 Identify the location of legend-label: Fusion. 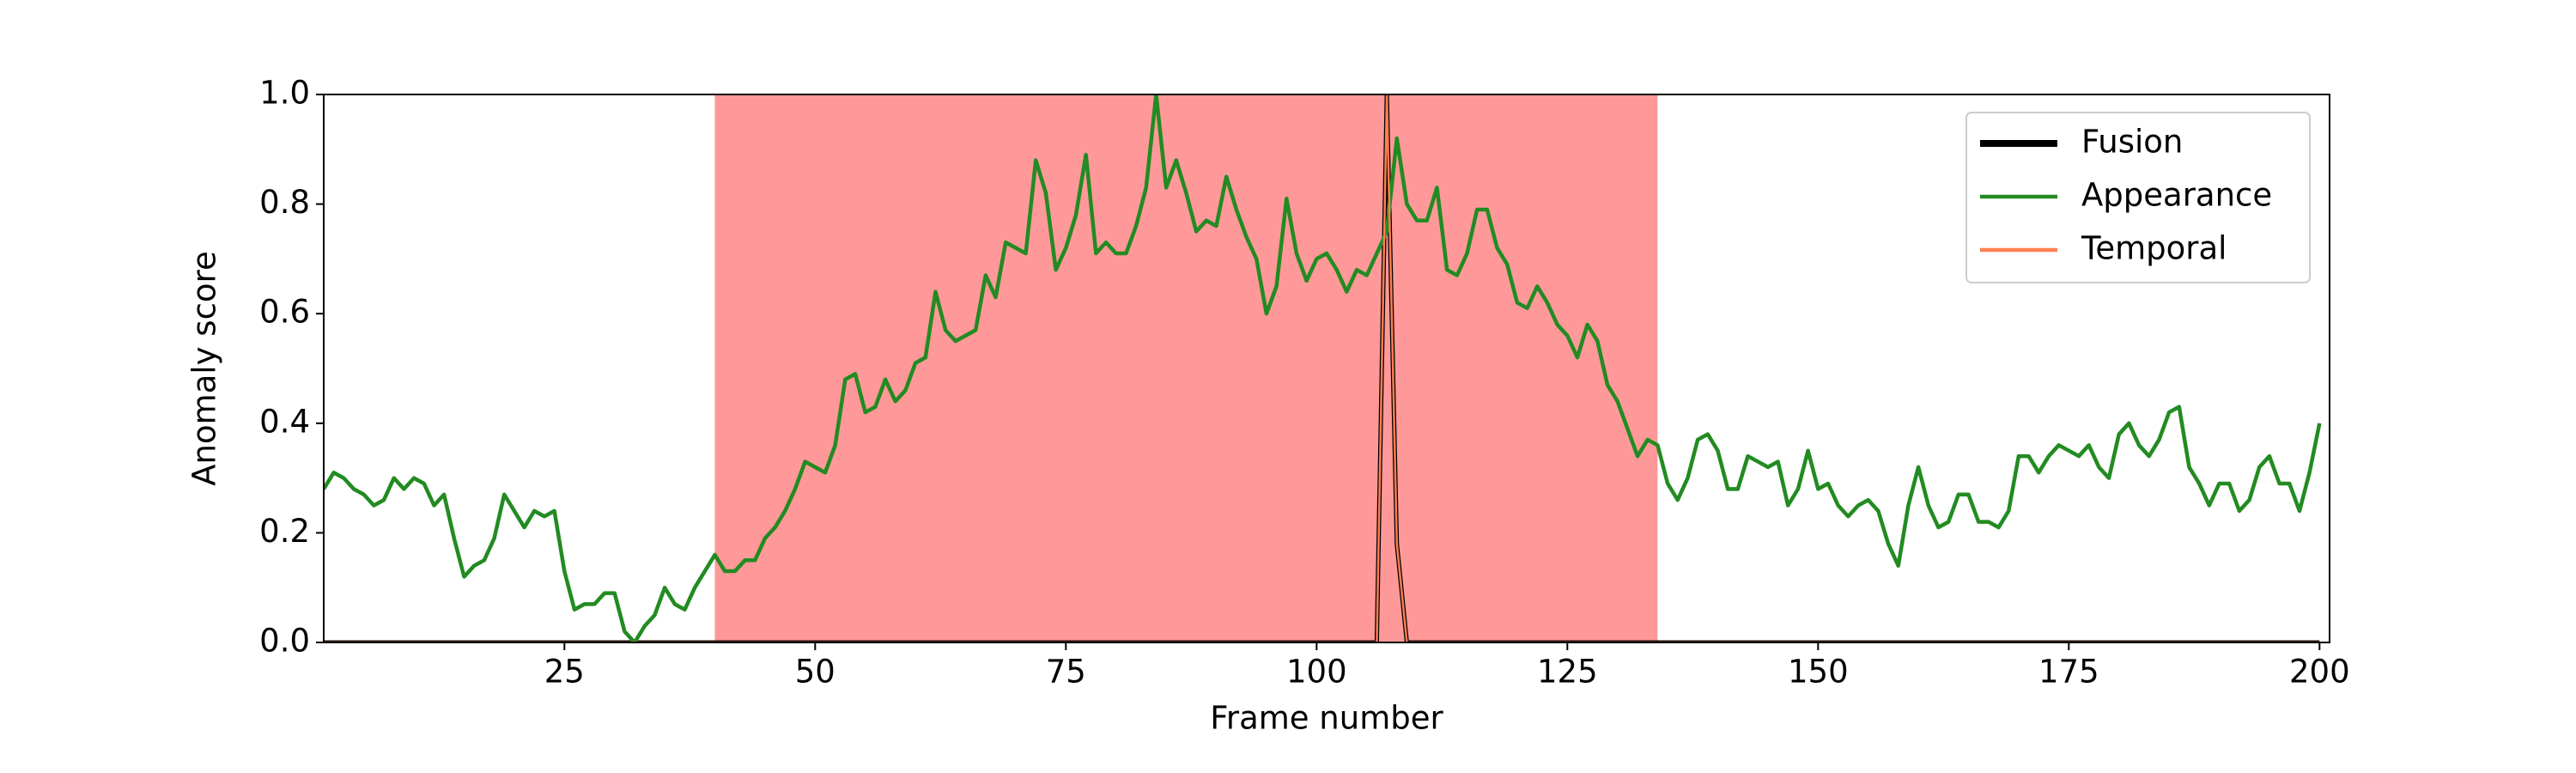
(2132, 142).